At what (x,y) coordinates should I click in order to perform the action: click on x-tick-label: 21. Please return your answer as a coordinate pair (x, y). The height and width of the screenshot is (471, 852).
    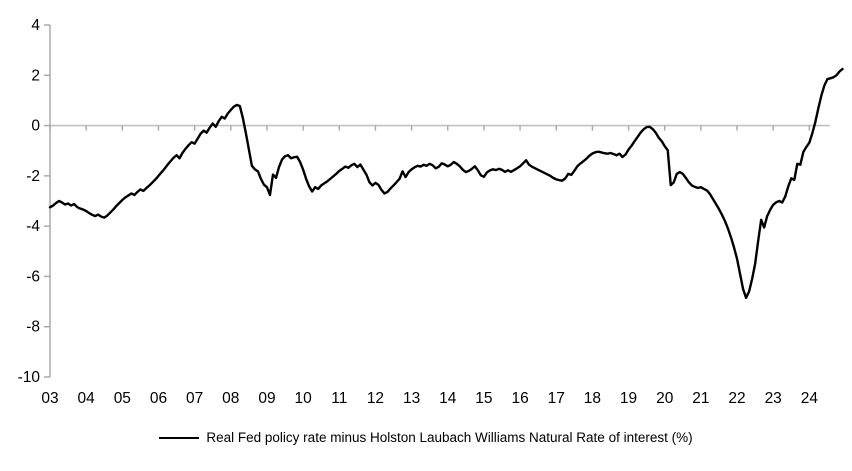
    Looking at the image, I should click on (700, 398).